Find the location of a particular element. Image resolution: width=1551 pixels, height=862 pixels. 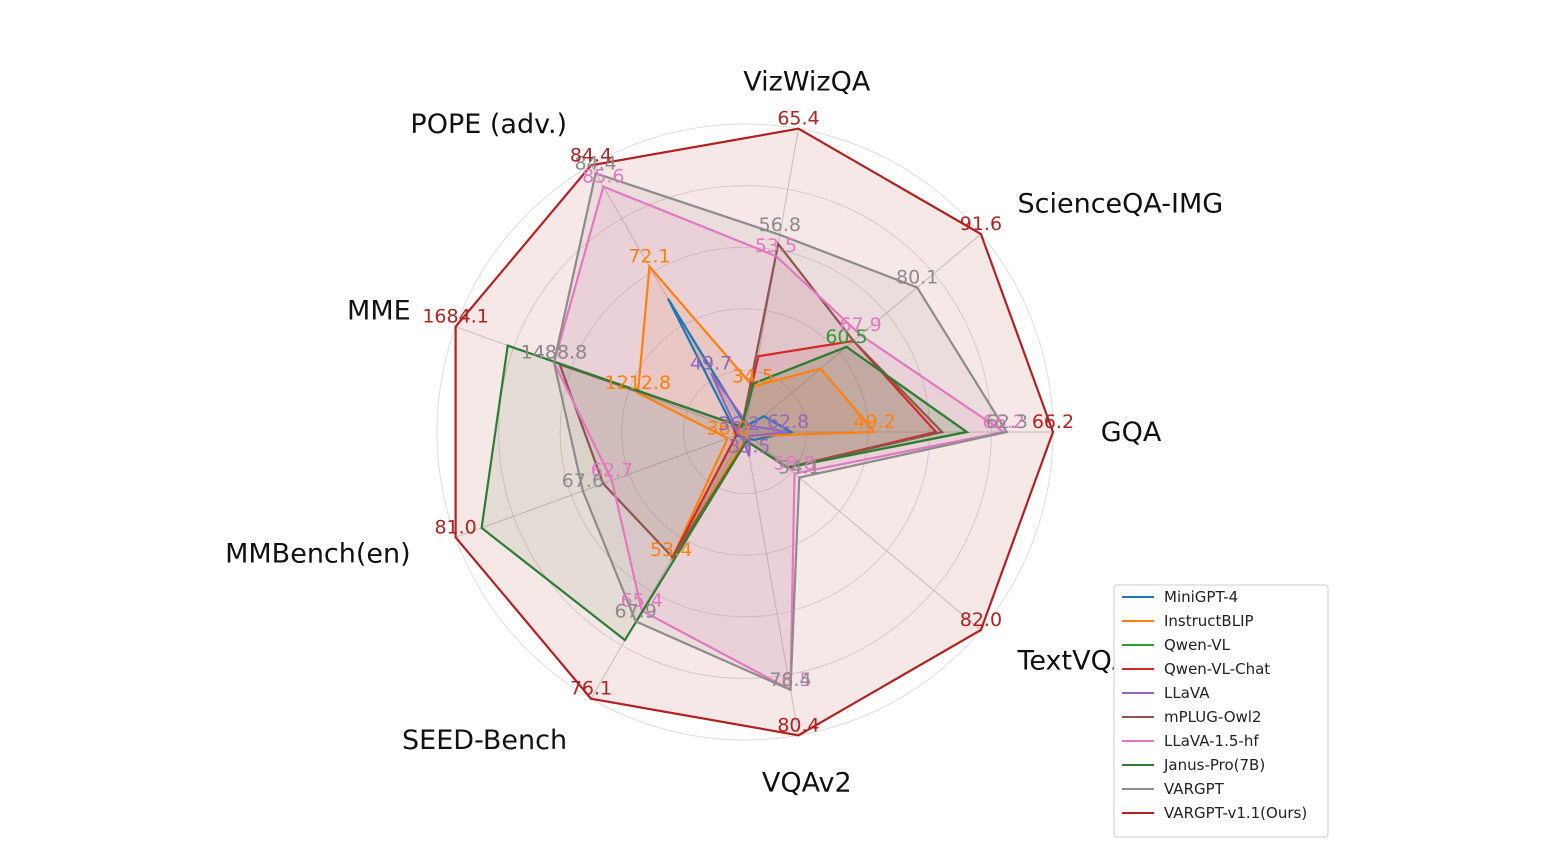

value-label: 49.7 is located at coordinates (711, 363).